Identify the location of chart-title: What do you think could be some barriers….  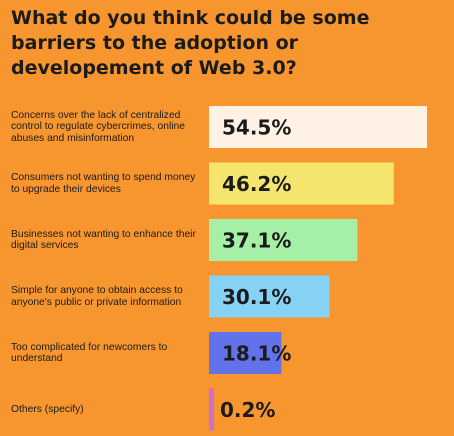
(190, 43).